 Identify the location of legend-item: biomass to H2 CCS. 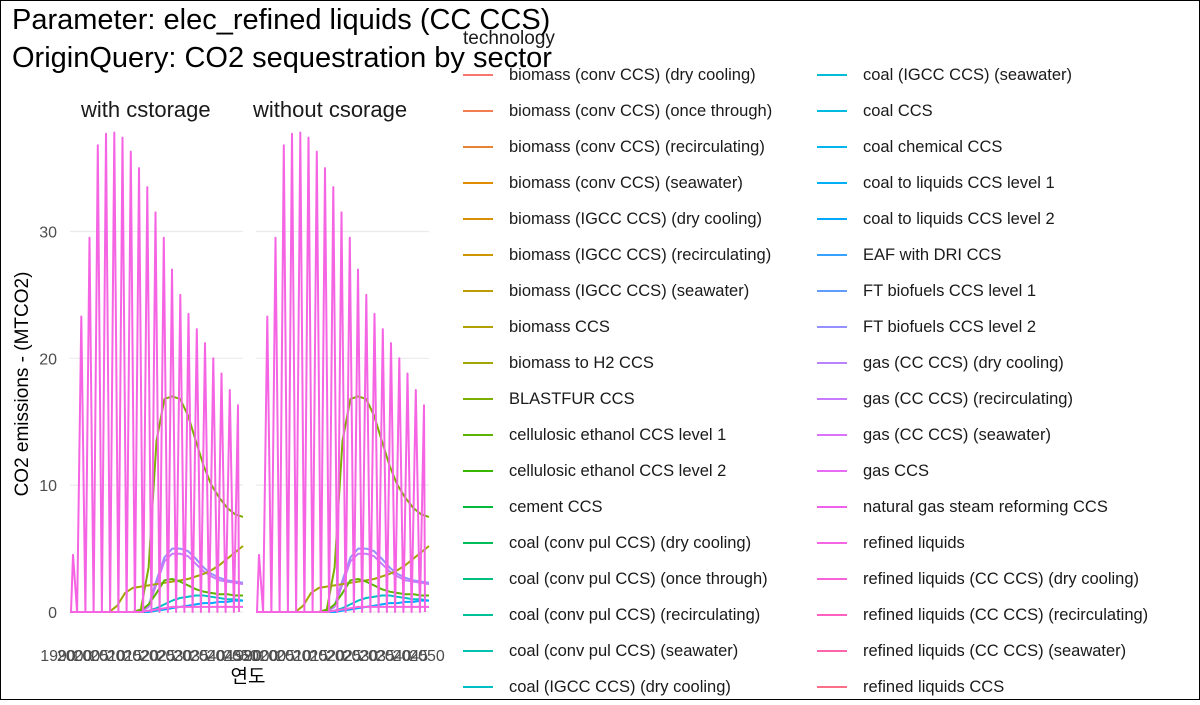
(558, 363).